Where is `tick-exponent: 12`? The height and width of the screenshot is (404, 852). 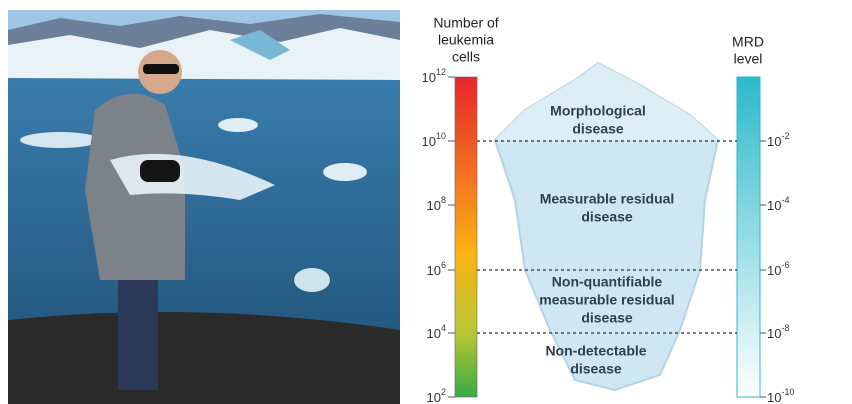
tick-exponent: 12 is located at coordinates (441, 72).